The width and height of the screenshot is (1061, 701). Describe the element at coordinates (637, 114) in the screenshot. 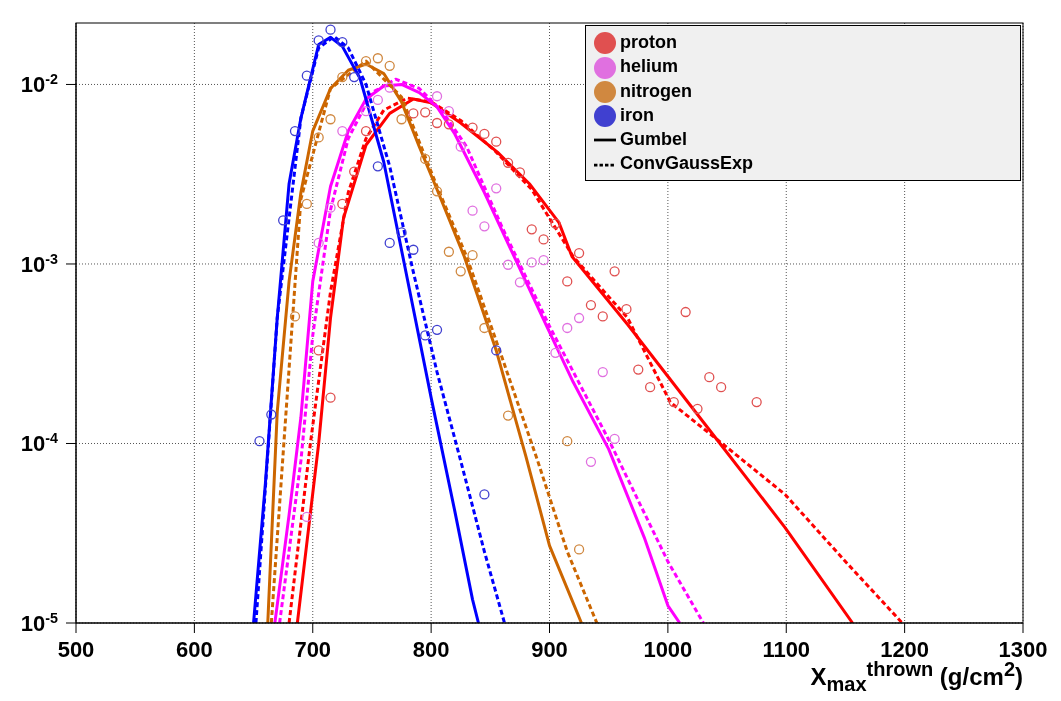

I see `legend-label: iron` at that location.